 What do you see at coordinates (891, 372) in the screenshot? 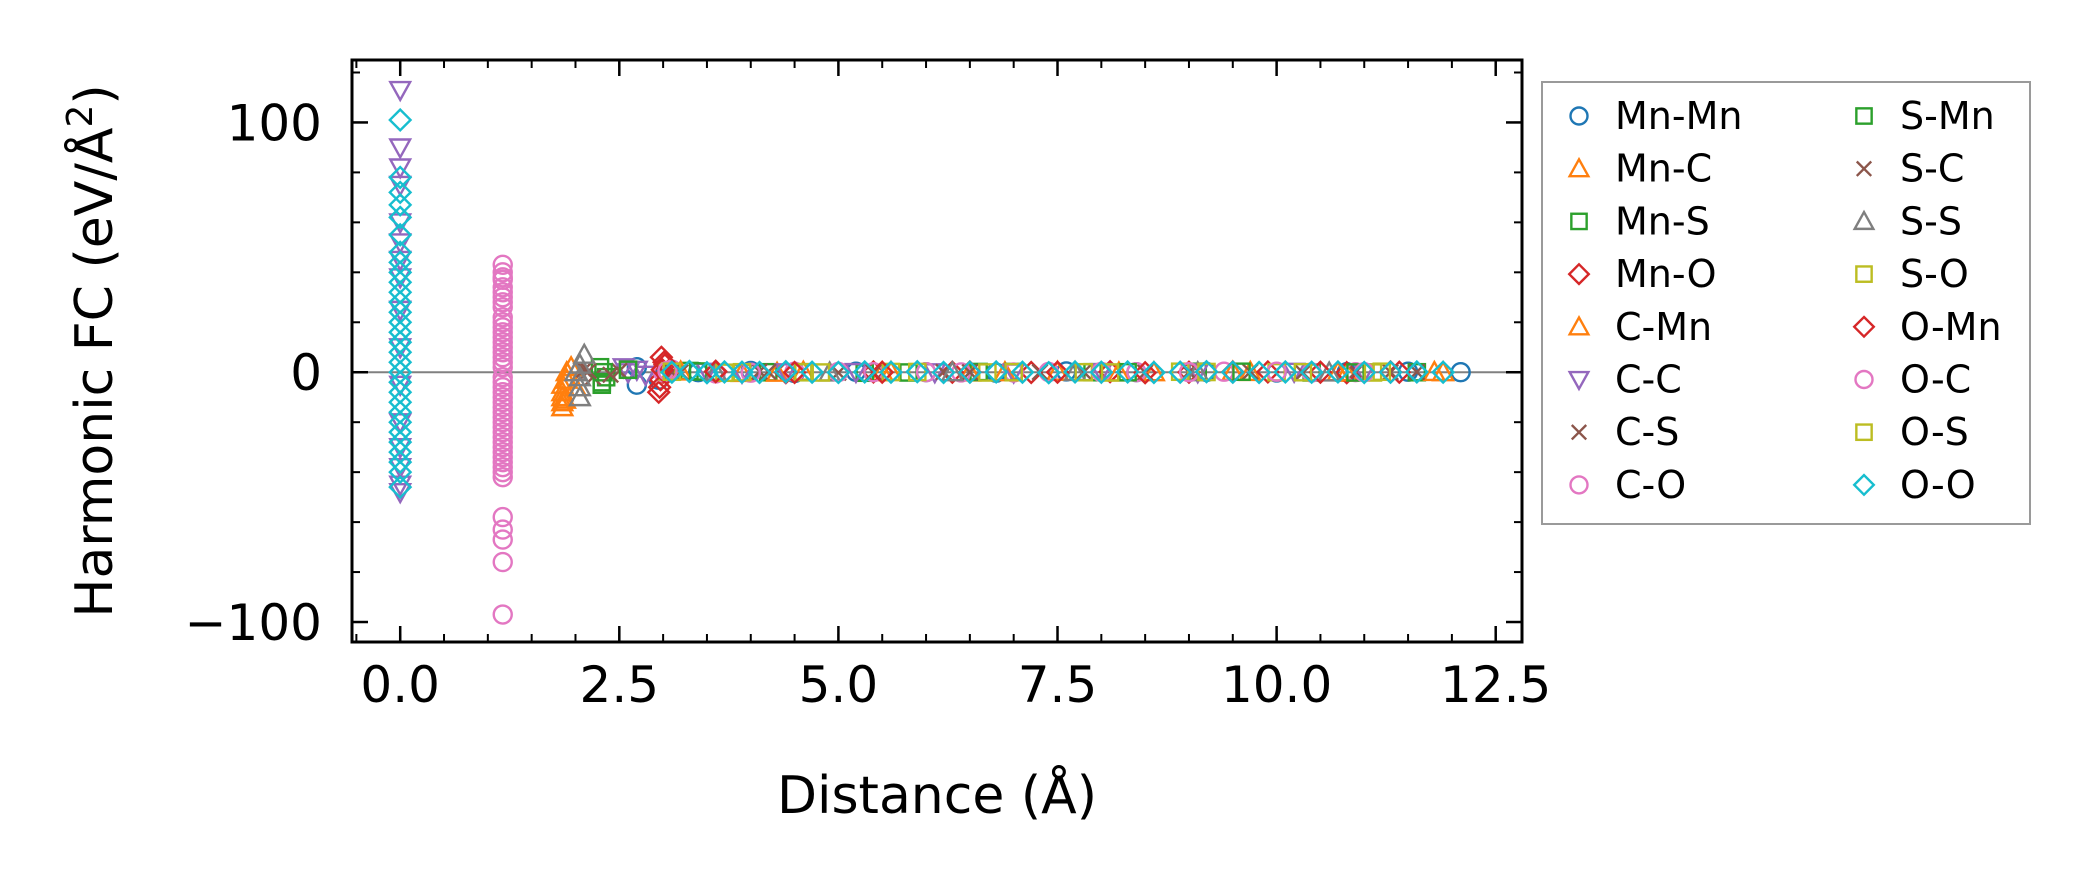
I see `data-point-s-o` at bounding box center [891, 372].